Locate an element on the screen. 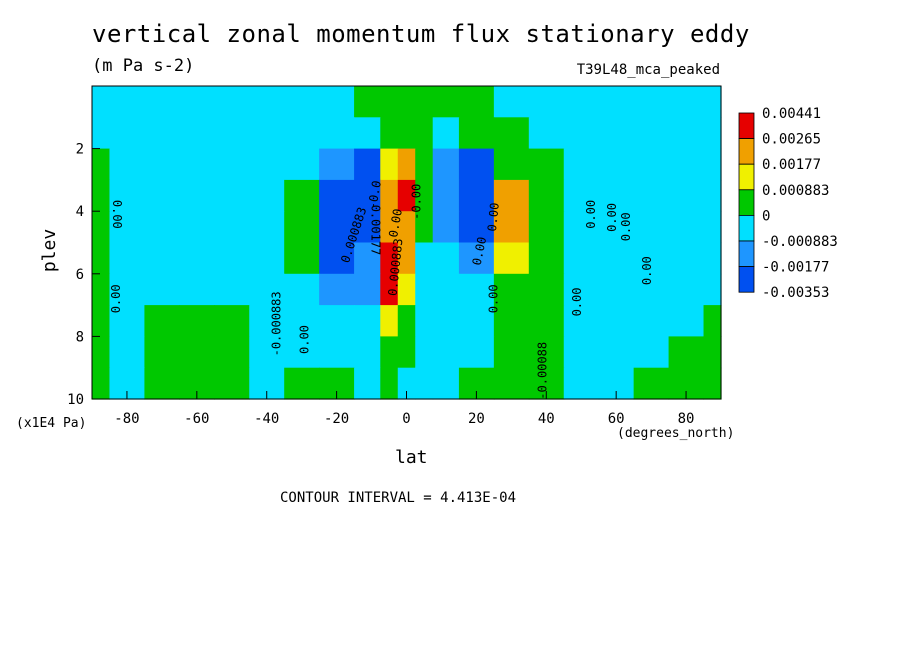 The width and height of the screenshot is (904, 654). colorbar-label: 0.00265 is located at coordinates (791, 140).